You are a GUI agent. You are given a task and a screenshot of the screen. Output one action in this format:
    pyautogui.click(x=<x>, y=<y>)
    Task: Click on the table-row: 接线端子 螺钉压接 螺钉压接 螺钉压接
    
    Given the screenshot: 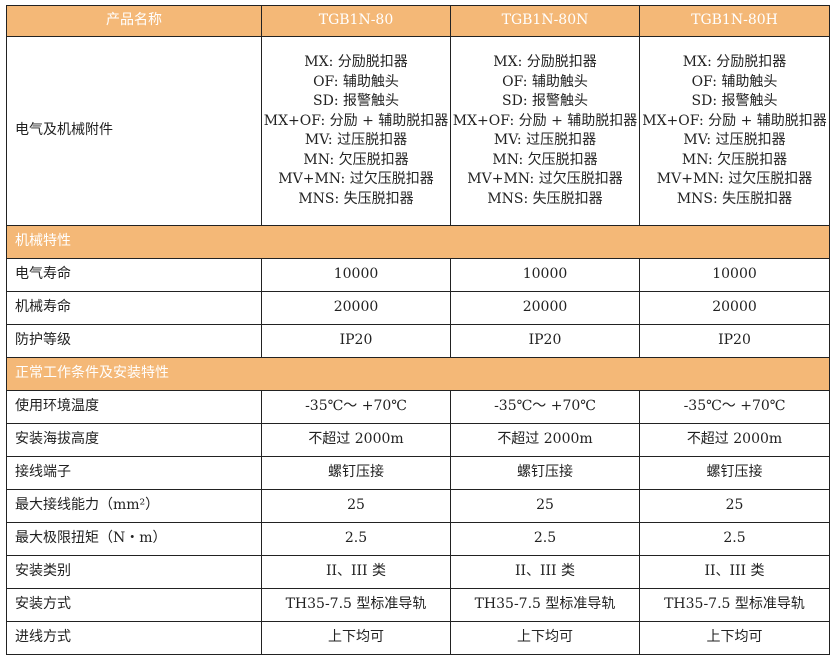 What is the action you would take?
    pyautogui.click(x=418, y=473)
    